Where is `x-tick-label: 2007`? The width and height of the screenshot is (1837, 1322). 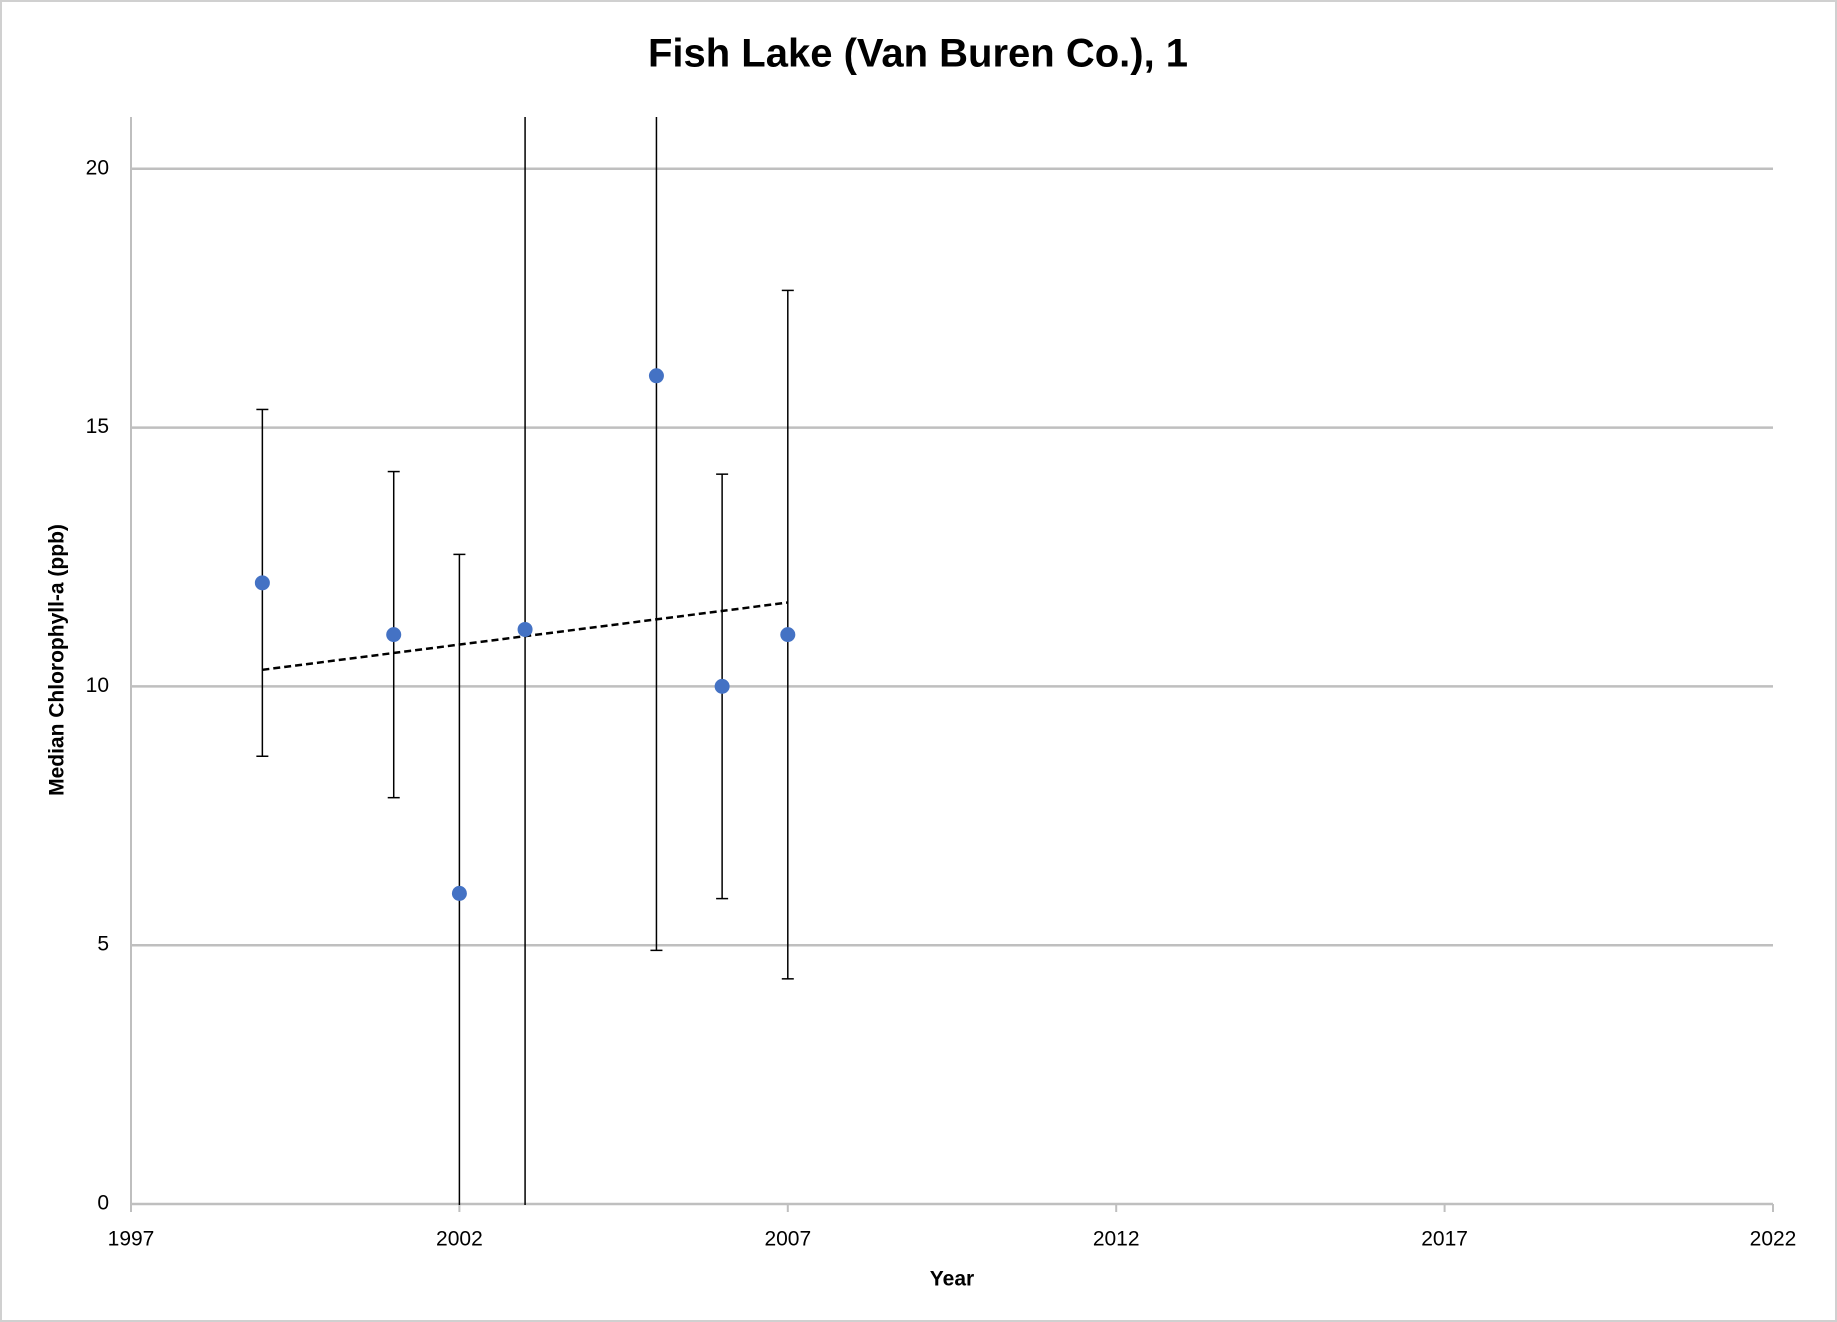
x-tick-label: 2007 is located at coordinates (787, 1239).